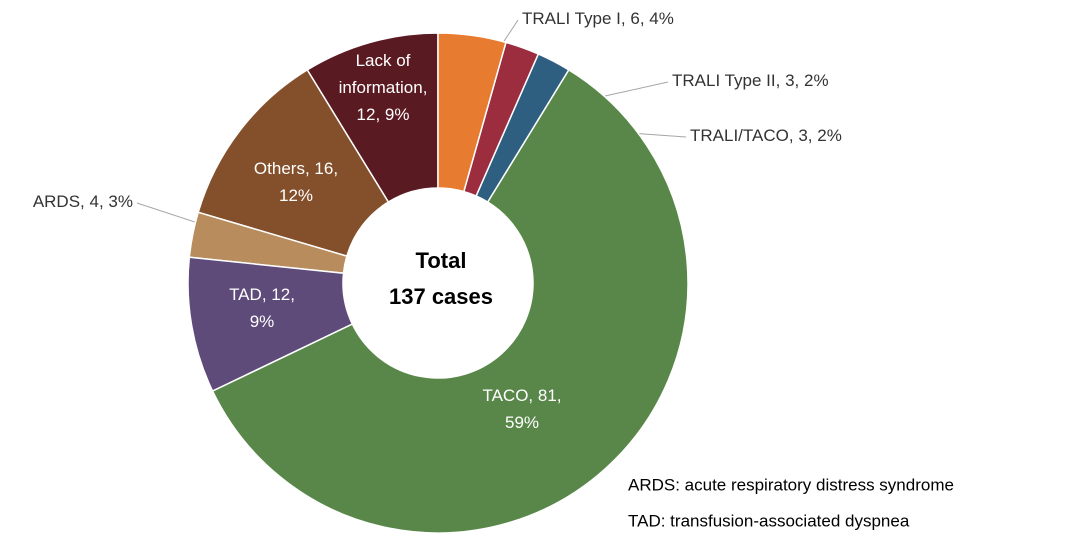  What do you see at coordinates (550, 395) in the screenshot?
I see `label-part: 81,` at bounding box center [550, 395].